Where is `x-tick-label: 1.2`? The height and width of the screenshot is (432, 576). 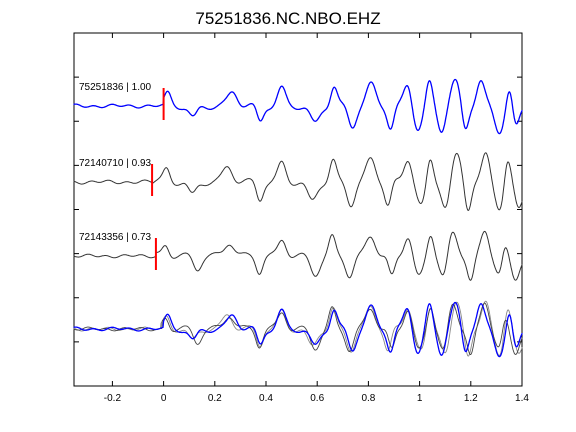 x-tick-label: 1.2 is located at coordinates (471, 398).